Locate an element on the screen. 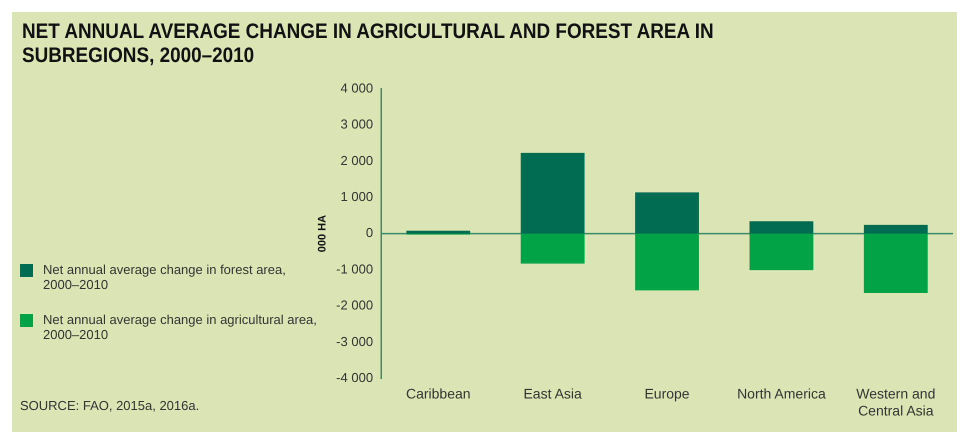 The height and width of the screenshot is (432, 957). y-tick-label: 4 000 is located at coordinates (357, 88).